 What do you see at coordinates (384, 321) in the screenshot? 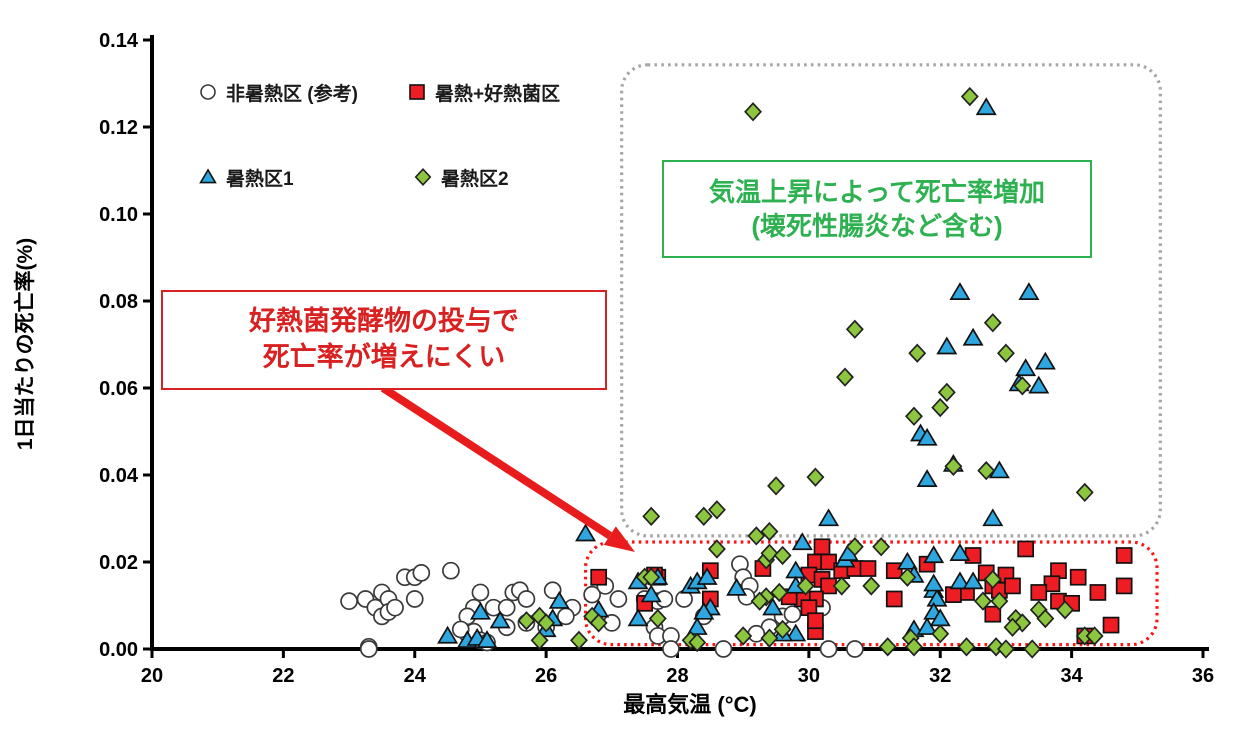
I see `red-annotation-line1: 好熱菌発酵物の投与で` at bounding box center [384, 321].